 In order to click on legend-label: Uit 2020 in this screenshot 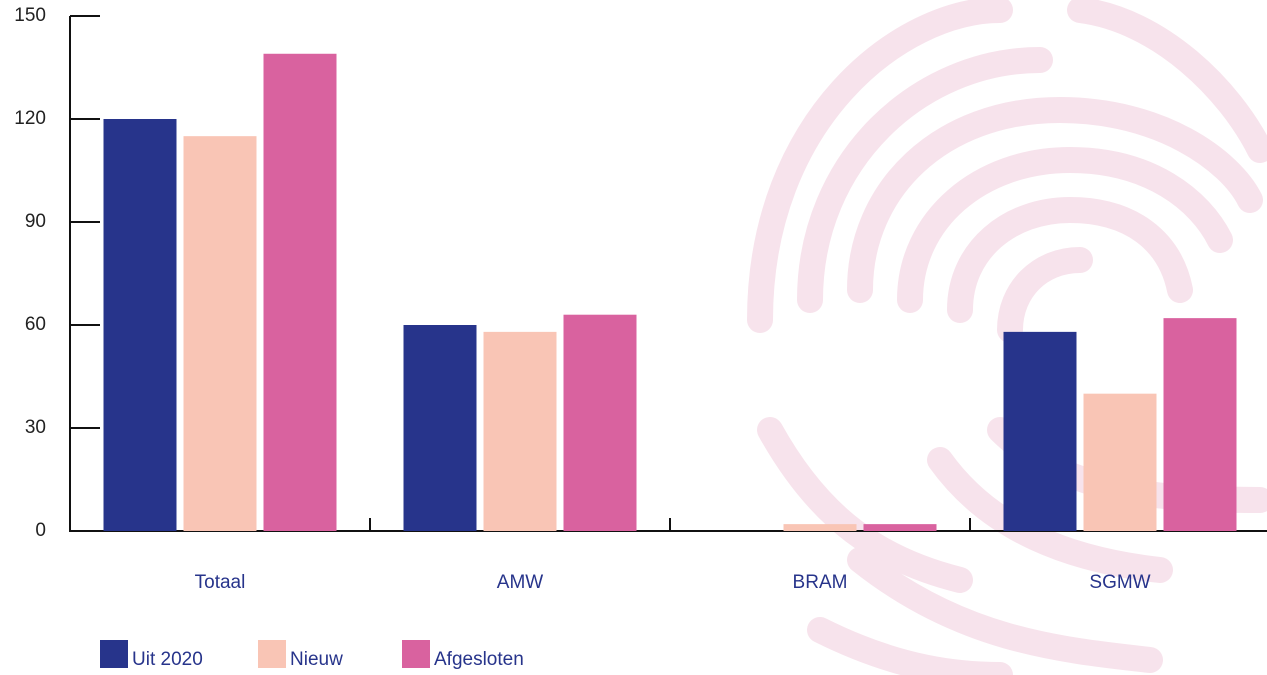, I will do `click(167, 659)`.